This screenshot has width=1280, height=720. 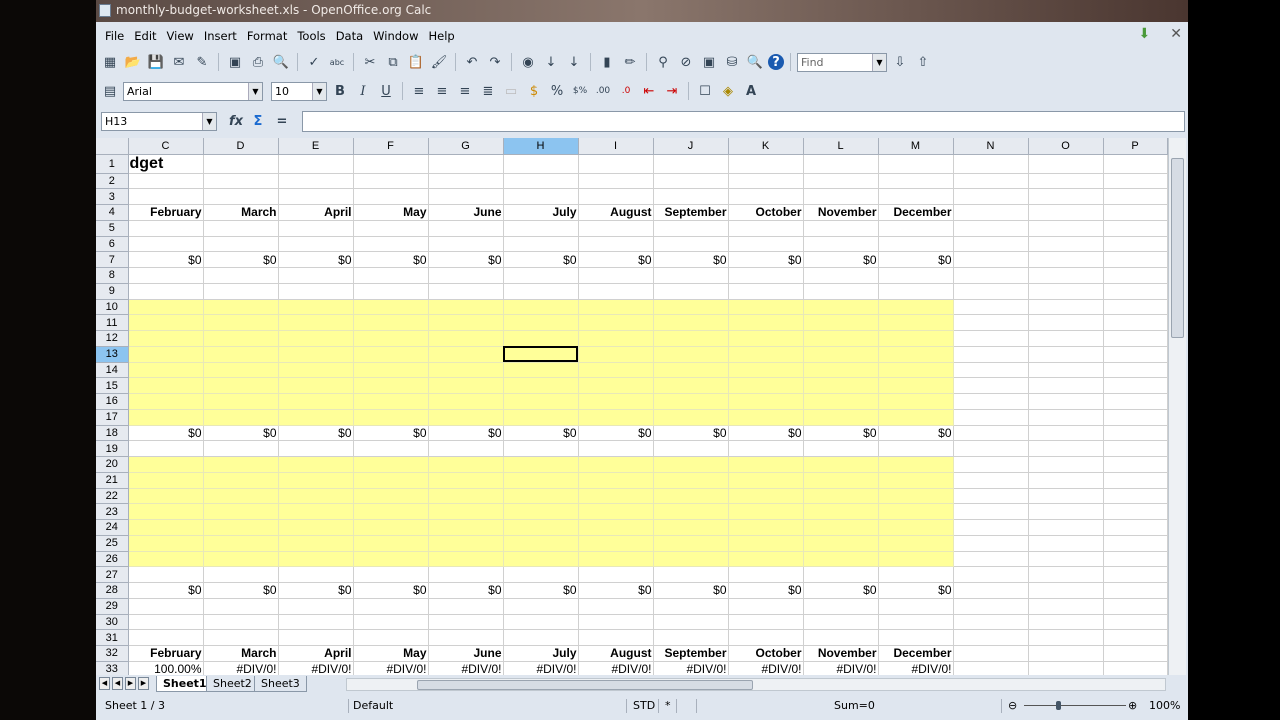 I want to click on row-header-32: 32, so click(x=112, y=653).